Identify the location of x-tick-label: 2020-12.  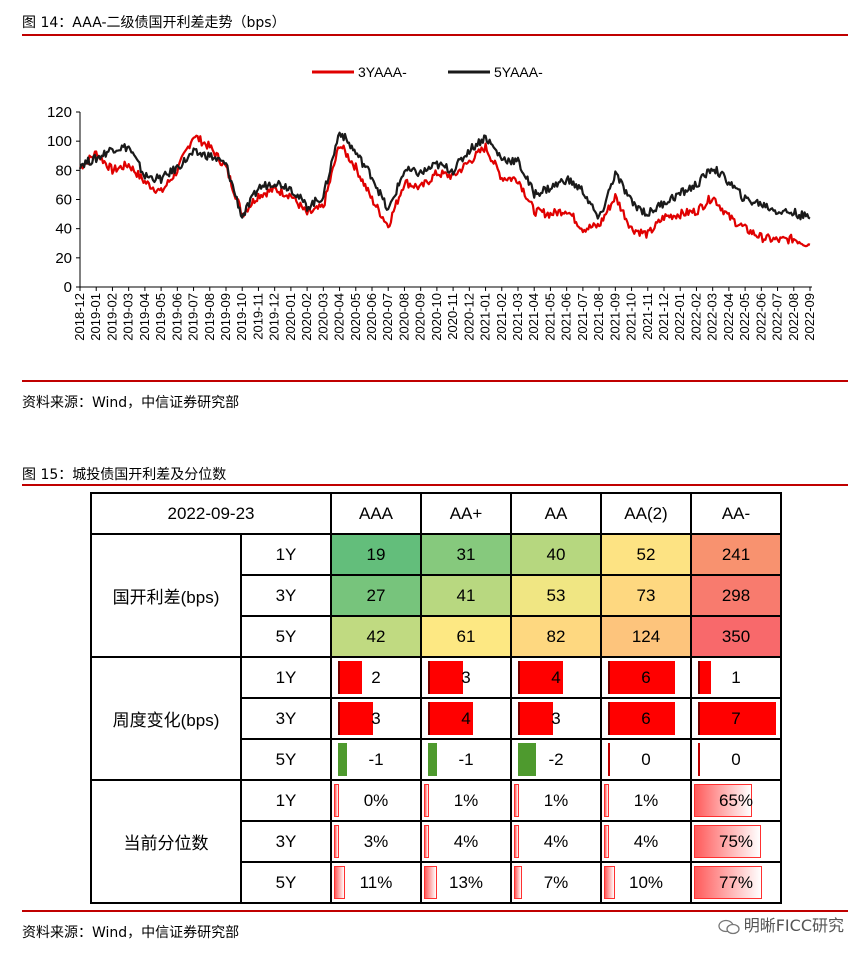
(468, 317).